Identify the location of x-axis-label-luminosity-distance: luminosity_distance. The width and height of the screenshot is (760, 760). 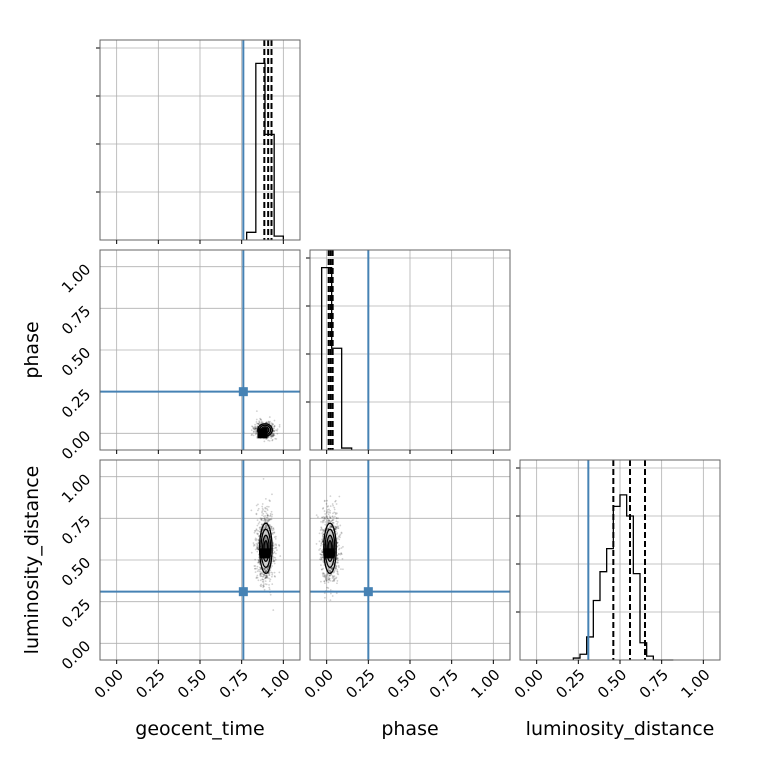
(620, 729).